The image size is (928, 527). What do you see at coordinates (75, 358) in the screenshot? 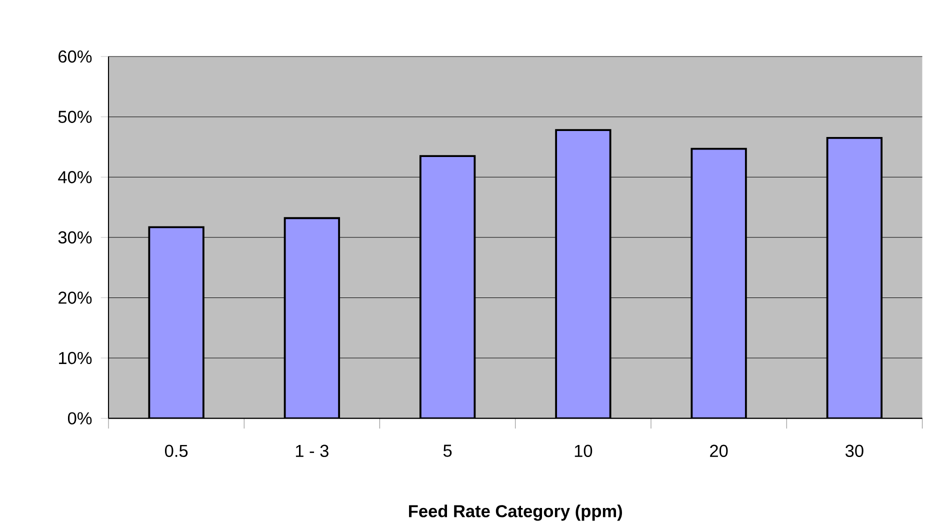
I see `y-tick-label: 10%` at bounding box center [75, 358].